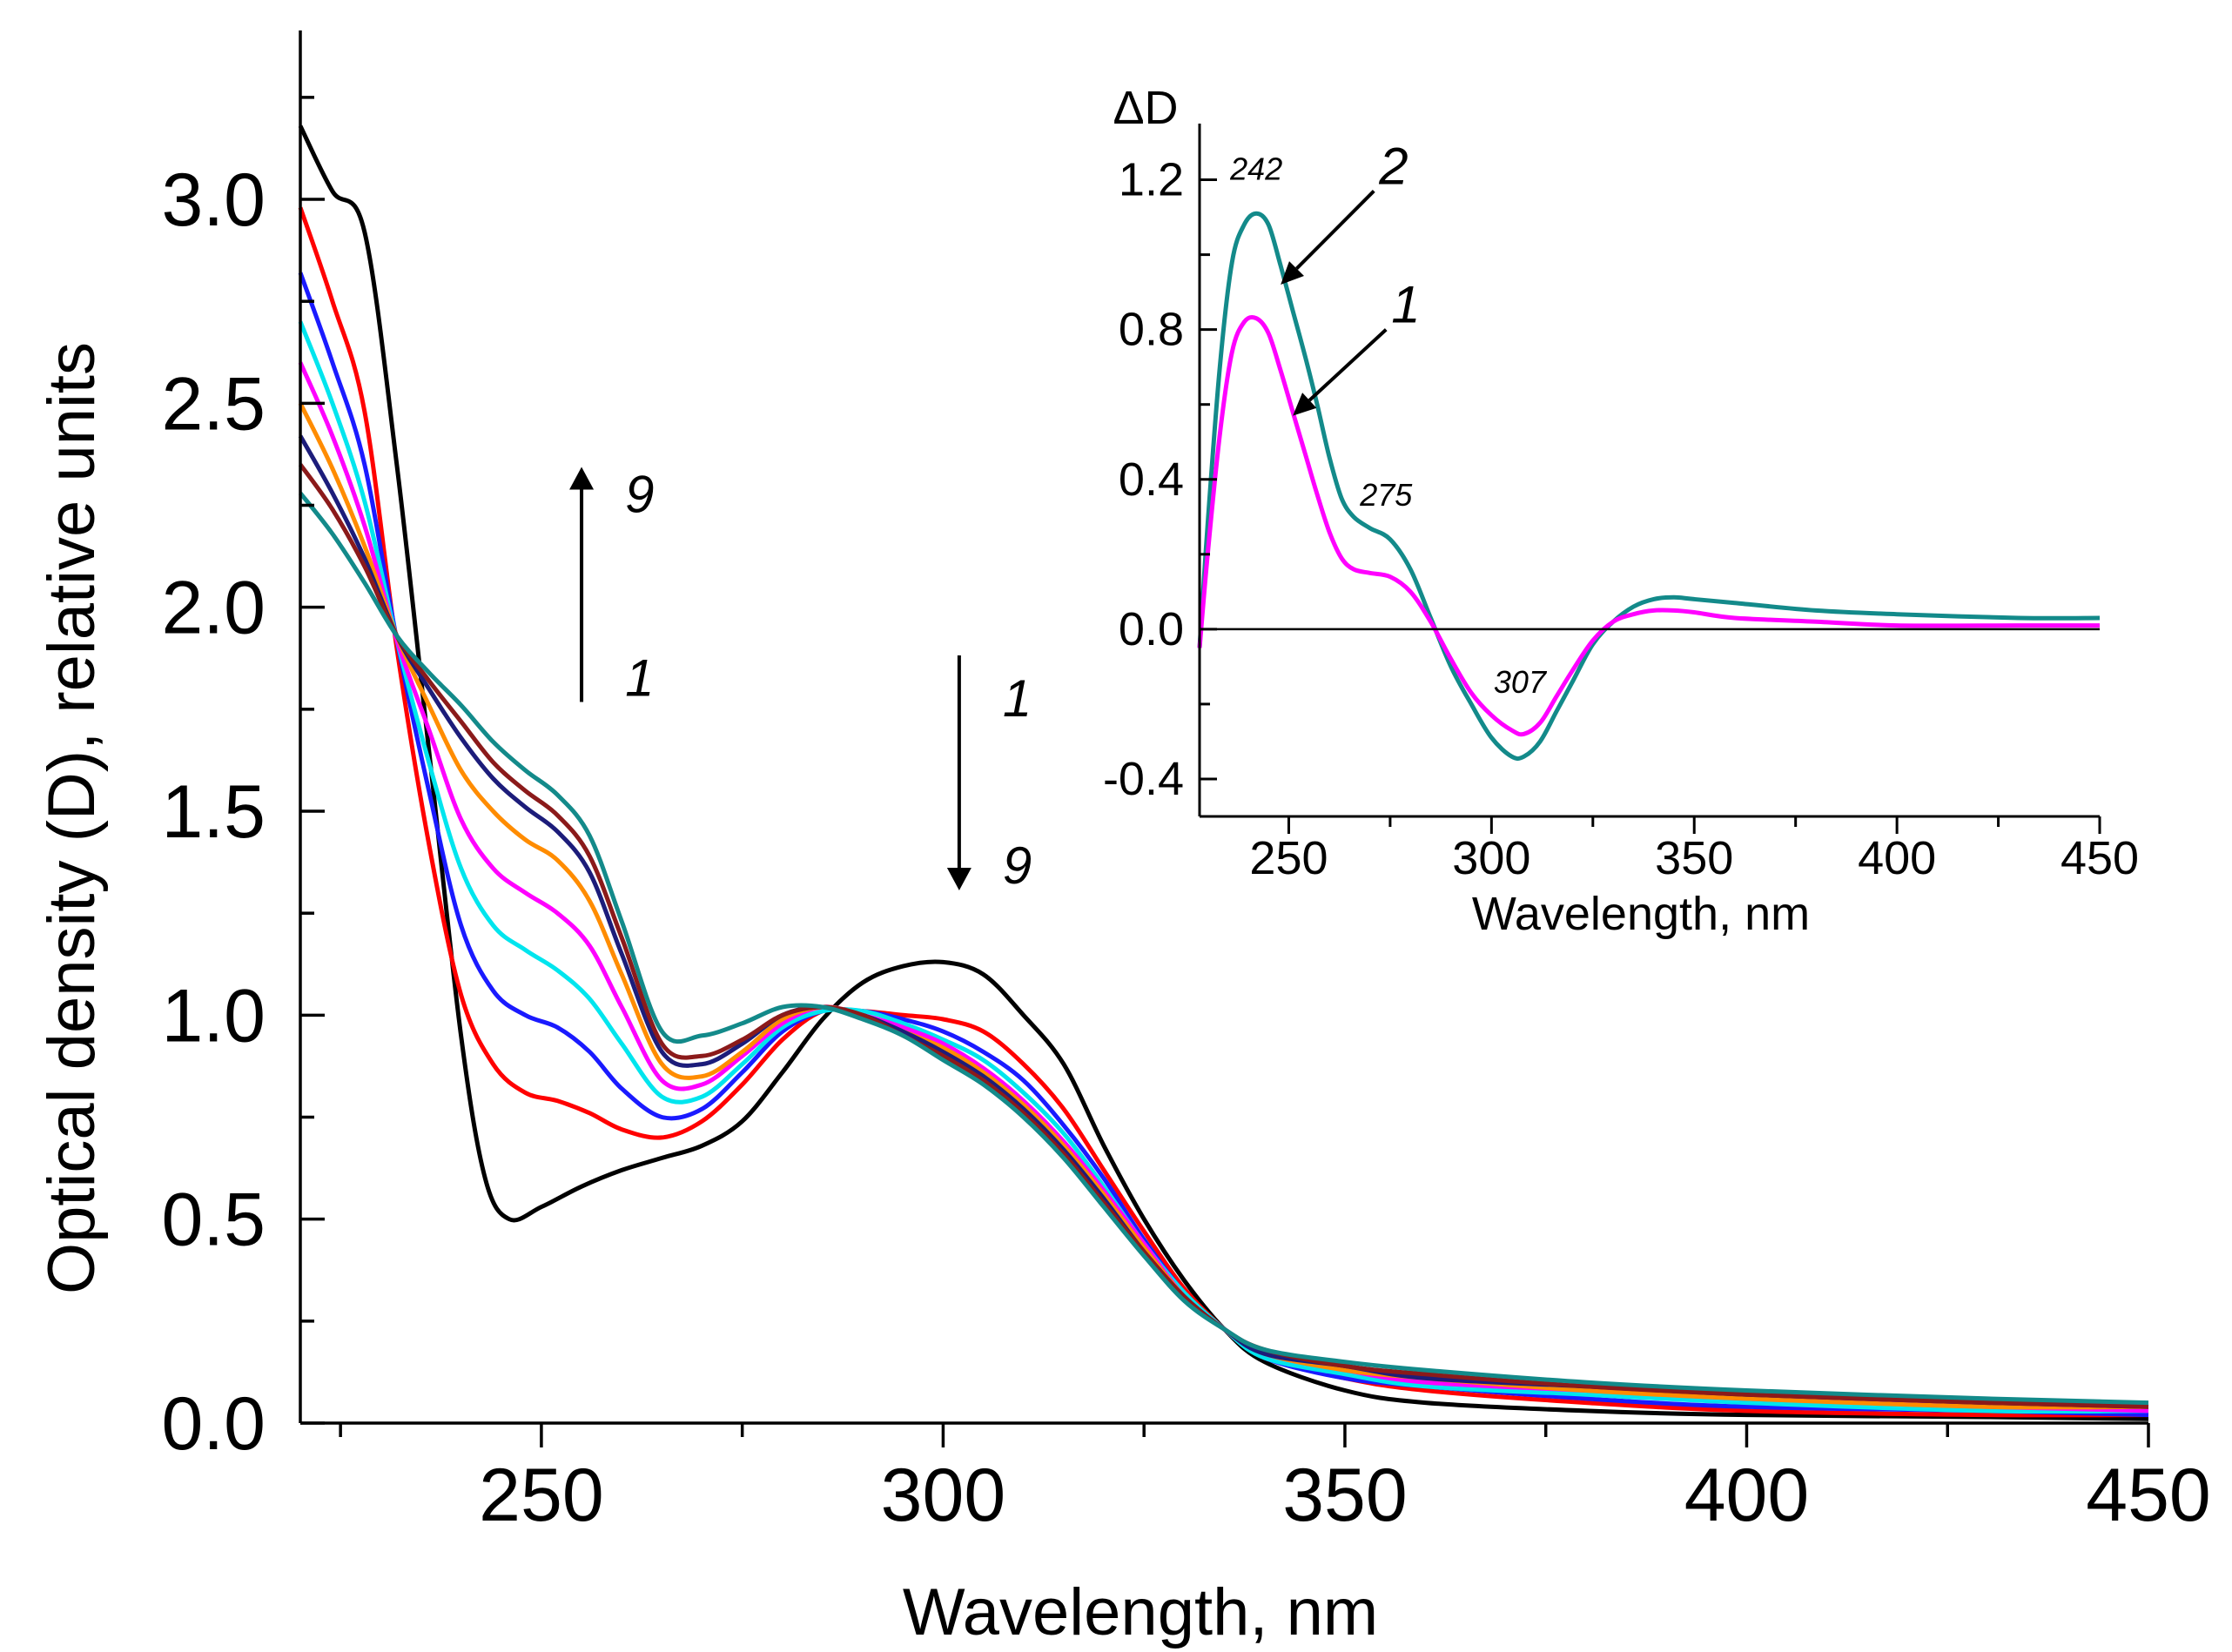 The height and width of the screenshot is (1652, 2232). Describe the element at coordinates (958, 879) in the screenshot. I see `main-arrow-down-icon` at that location.